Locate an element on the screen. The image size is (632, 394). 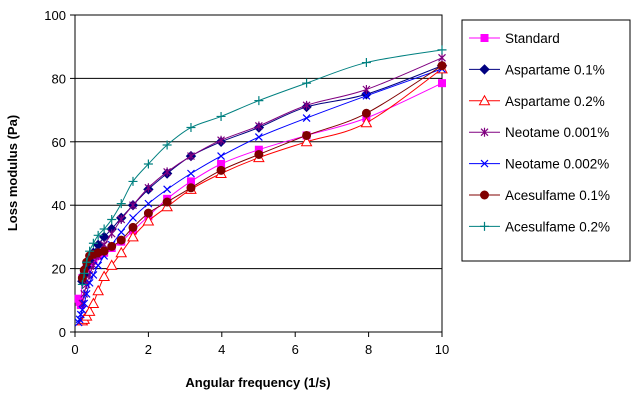
legend-item-aspartame-0-2: Aspartame 0.2% is located at coordinates (537, 101).